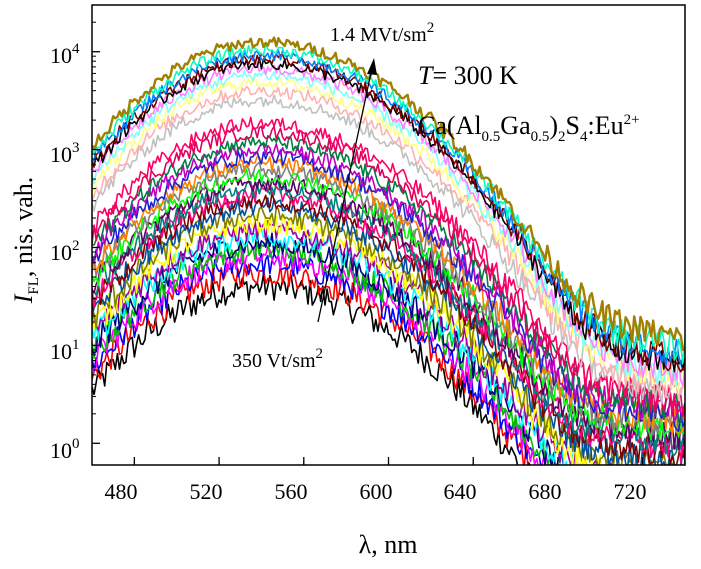  I want to click on x-tick-label: 560, so click(291, 491).